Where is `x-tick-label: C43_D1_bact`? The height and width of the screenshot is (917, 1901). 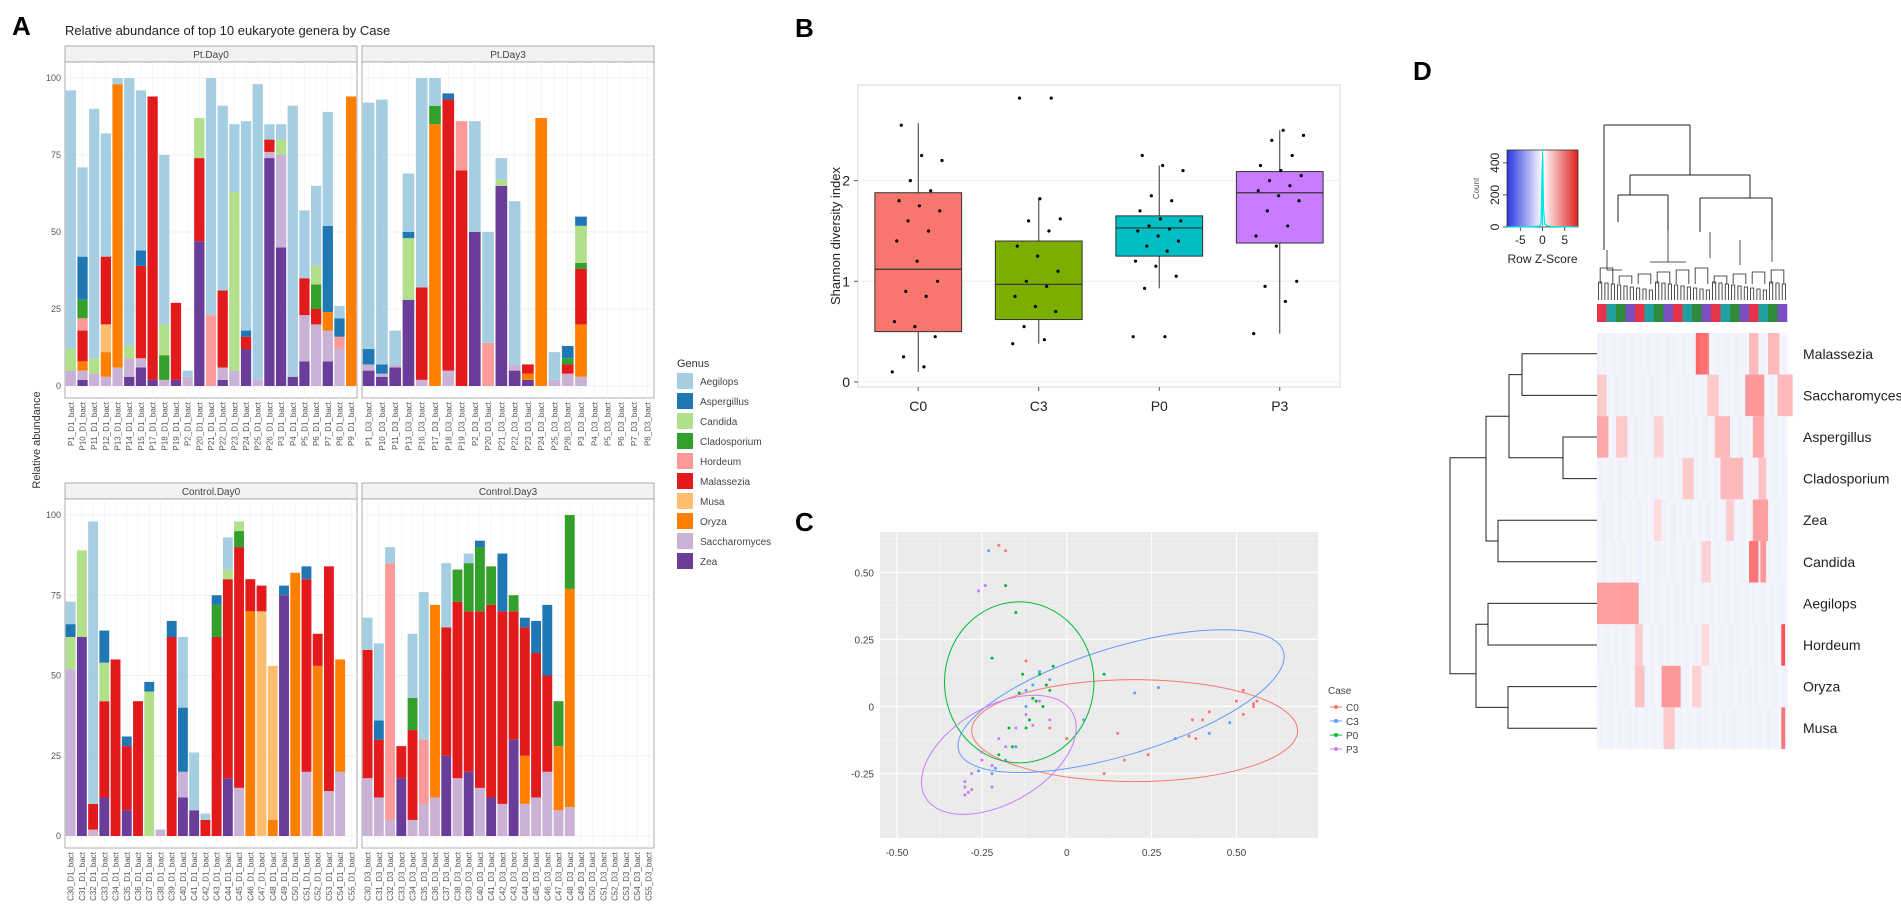
x-tick-label: C43_D1_bact is located at coordinates (217, 876).